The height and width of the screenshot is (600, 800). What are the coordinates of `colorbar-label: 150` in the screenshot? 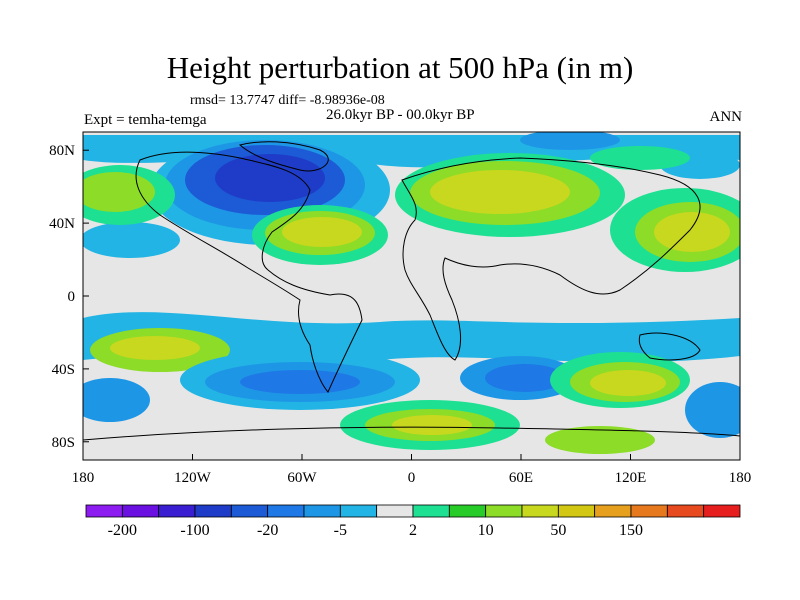 It's located at (631, 530).